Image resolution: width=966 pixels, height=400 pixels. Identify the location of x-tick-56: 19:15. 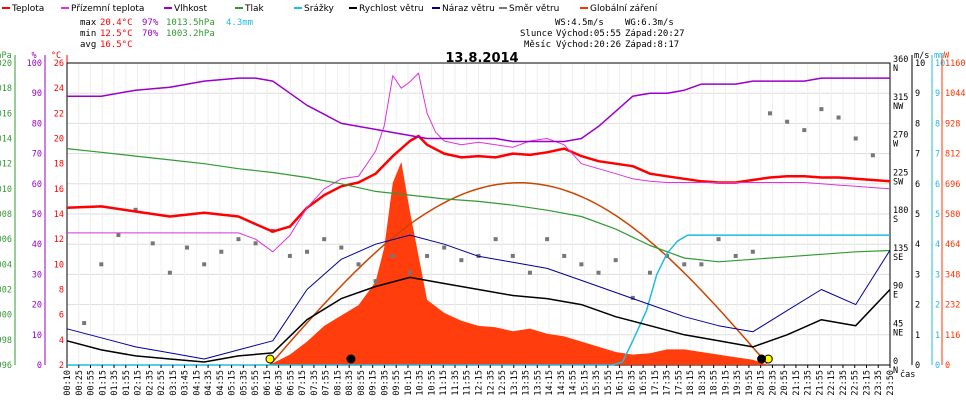
(726, 383).